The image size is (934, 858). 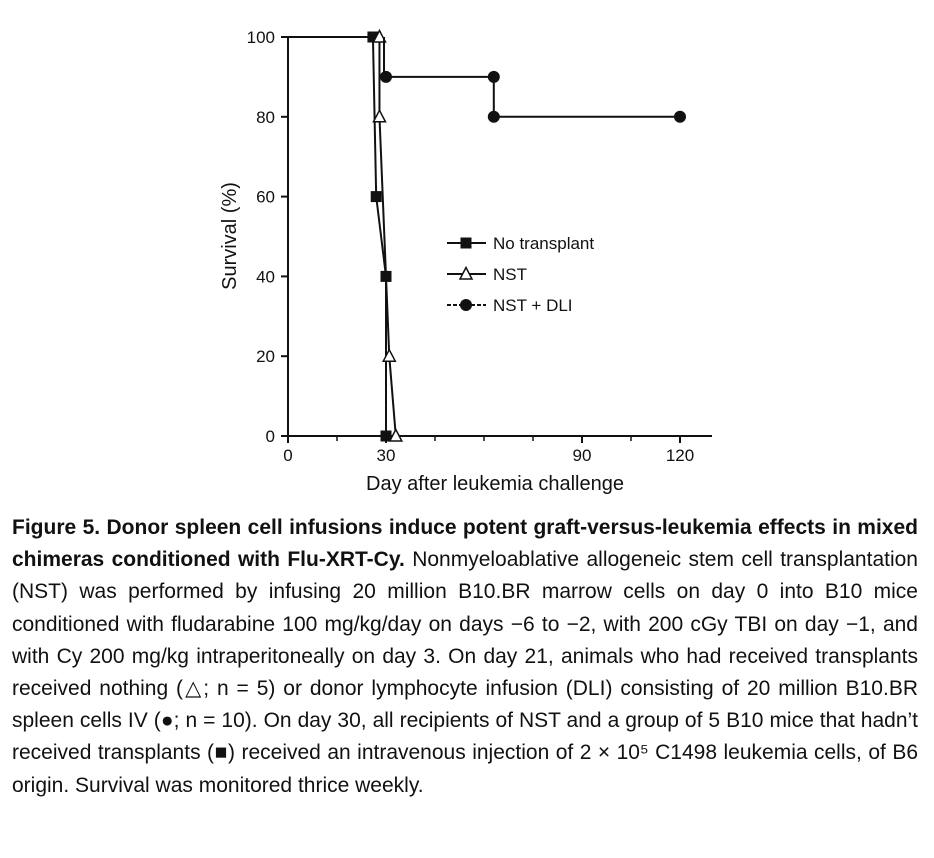 I want to click on y-axis-label: Survival (%), so click(x=230, y=236).